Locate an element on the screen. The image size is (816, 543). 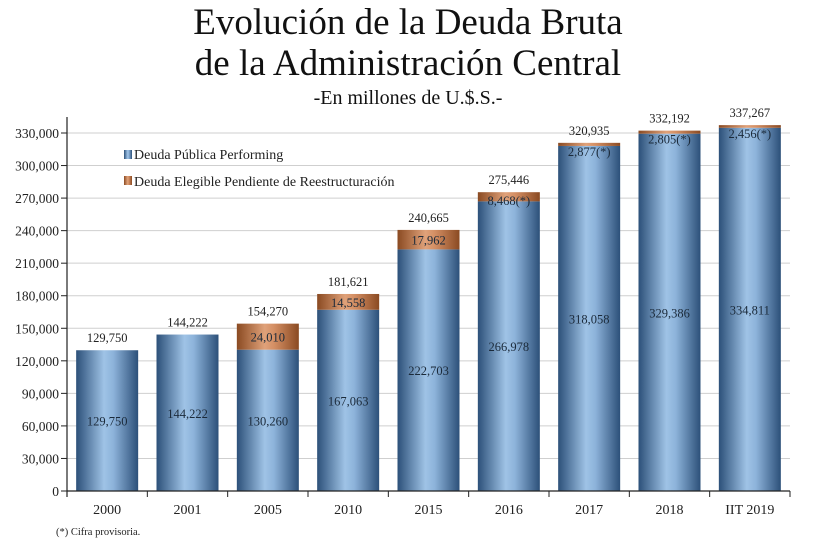
data-label-performing: 222,703 is located at coordinates (428, 371).